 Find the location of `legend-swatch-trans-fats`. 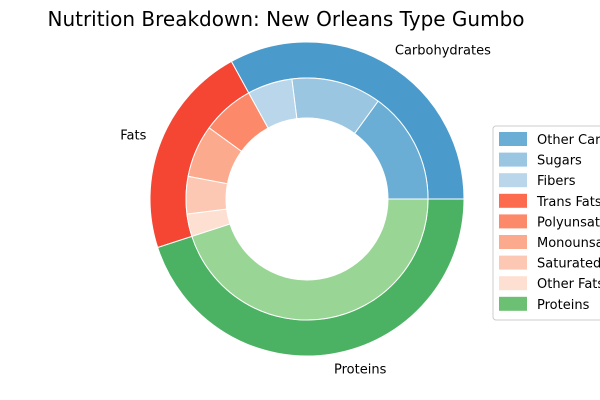

legend-swatch-trans-fats is located at coordinates (513, 200).